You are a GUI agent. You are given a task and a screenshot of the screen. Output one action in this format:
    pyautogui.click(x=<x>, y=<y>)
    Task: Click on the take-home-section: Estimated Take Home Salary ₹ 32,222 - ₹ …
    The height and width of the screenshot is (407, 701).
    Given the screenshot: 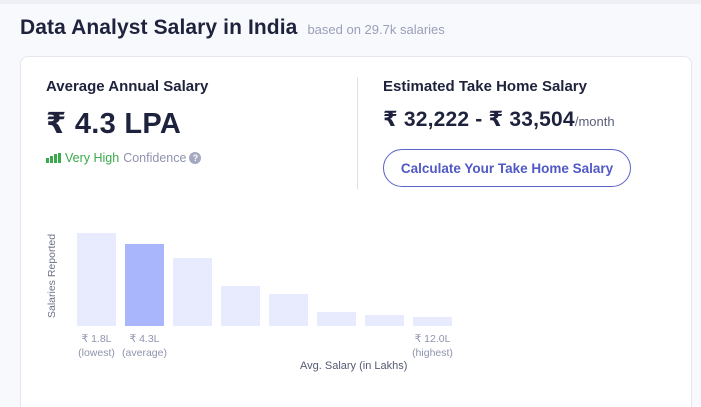 What is the action you would take?
    pyautogui.click(x=507, y=132)
    